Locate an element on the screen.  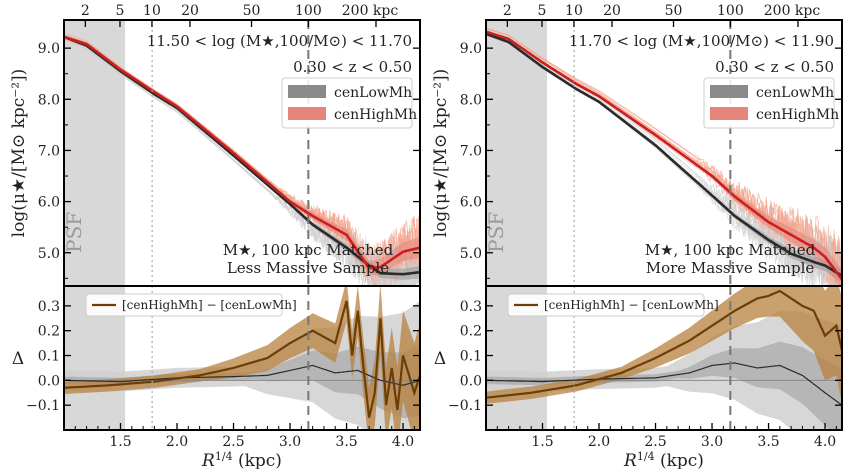
sample-label: More Massive Sample is located at coordinates (730, 268).